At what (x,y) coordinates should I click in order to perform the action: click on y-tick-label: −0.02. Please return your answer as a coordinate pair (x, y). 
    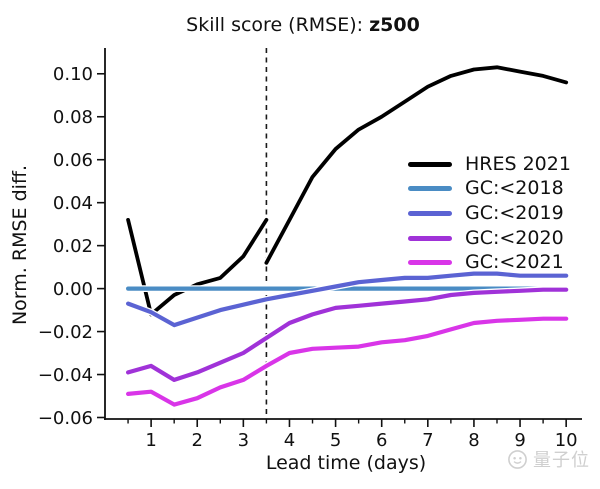
    Looking at the image, I should click on (65, 332).